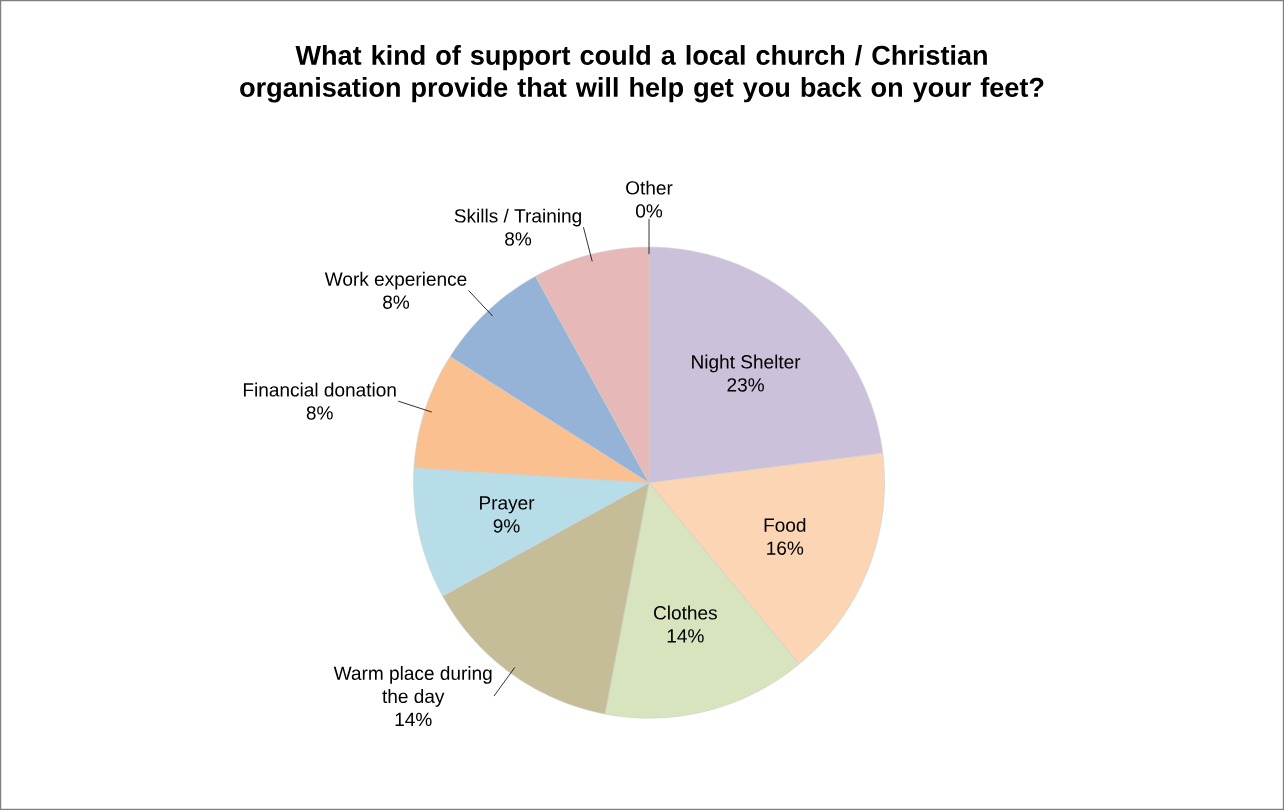 The width and height of the screenshot is (1284, 810). I want to click on data-label: 16%, so click(785, 548).